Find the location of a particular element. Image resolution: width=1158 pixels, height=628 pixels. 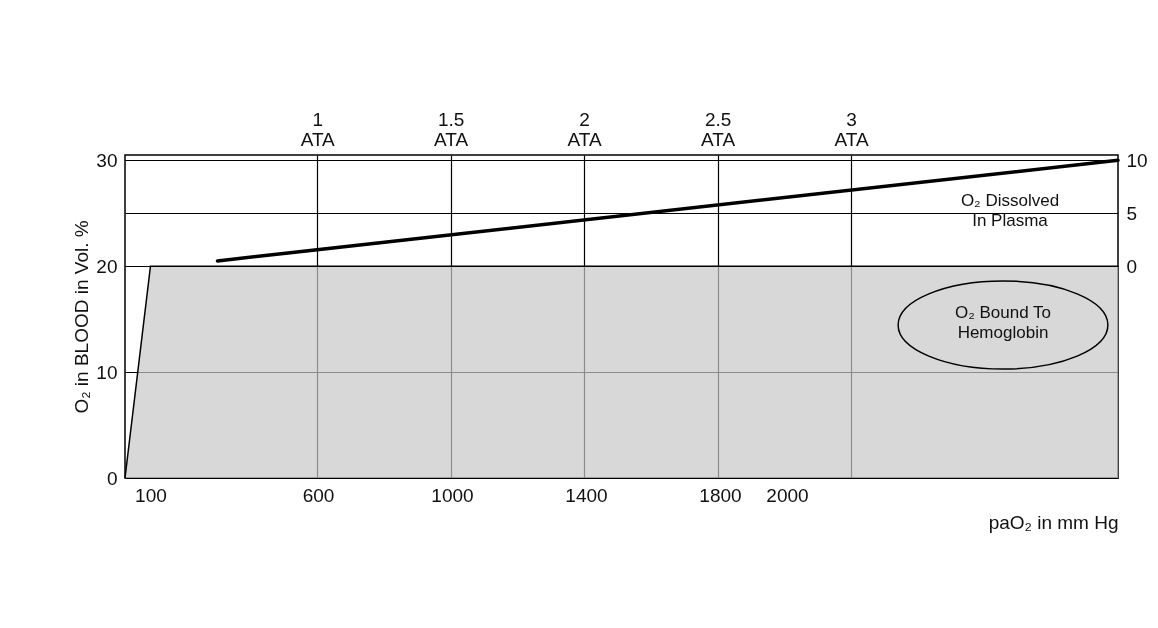

y-tick-label: 0 is located at coordinates (112, 478).